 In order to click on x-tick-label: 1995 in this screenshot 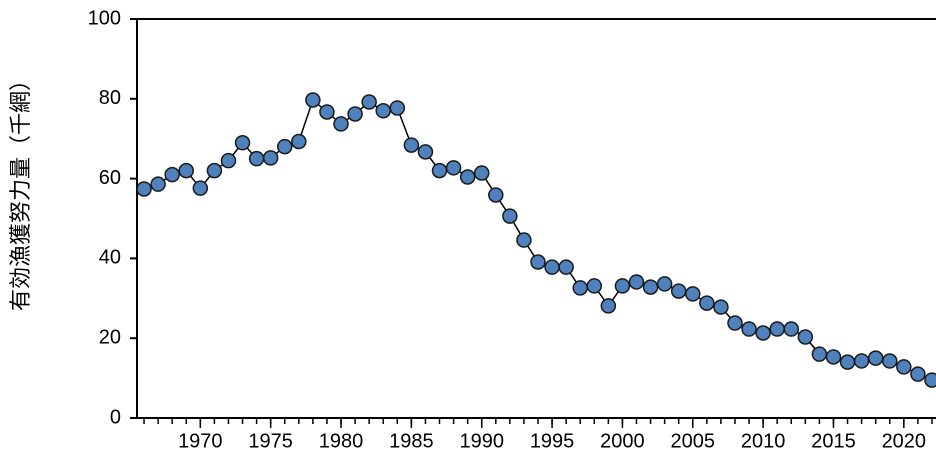, I will do `click(552, 441)`.